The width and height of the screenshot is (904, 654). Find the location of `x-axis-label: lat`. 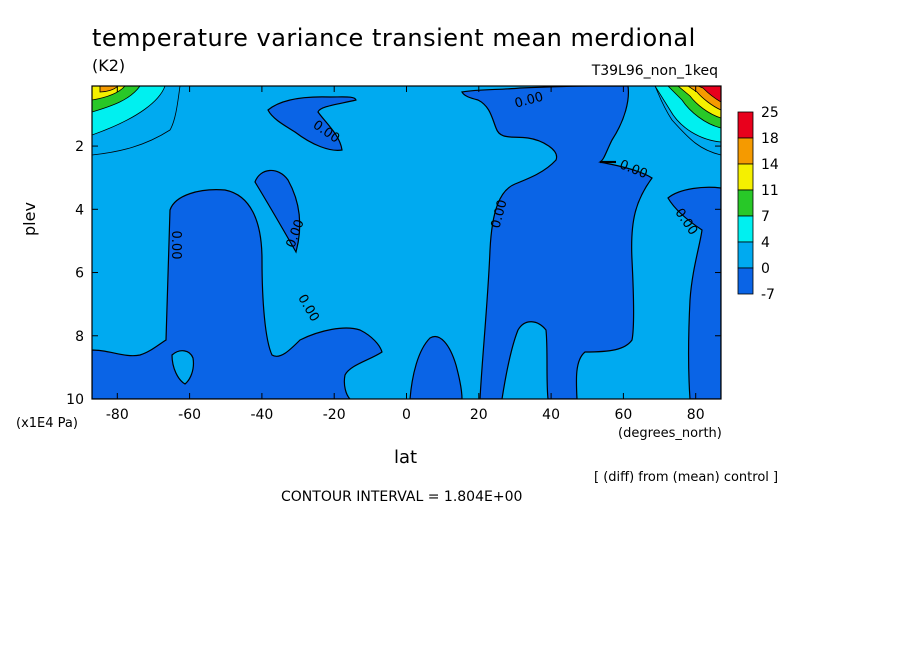

x-axis-label: lat is located at coordinates (406, 457).